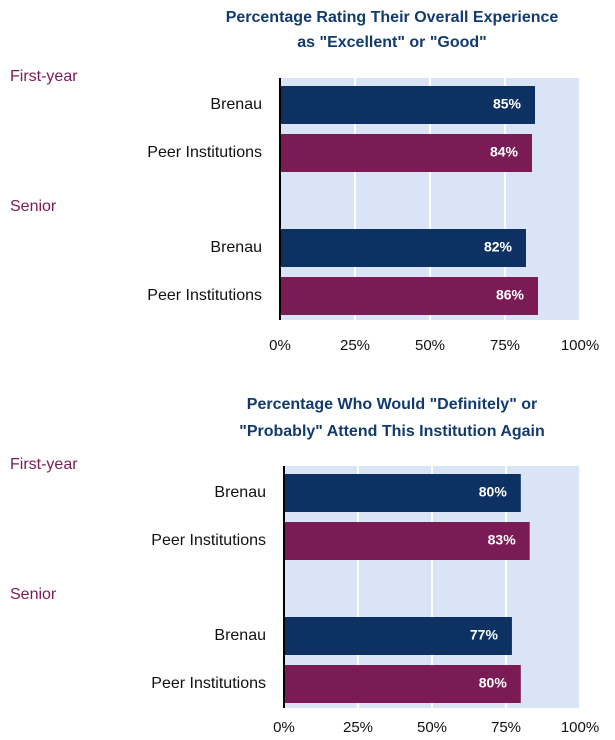 The image size is (615, 740). What do you see at coordinates (392, 42) in the screenshot?
I see `chart-title: as "Excellent" or "Good"` at bounding box center [392, 42].